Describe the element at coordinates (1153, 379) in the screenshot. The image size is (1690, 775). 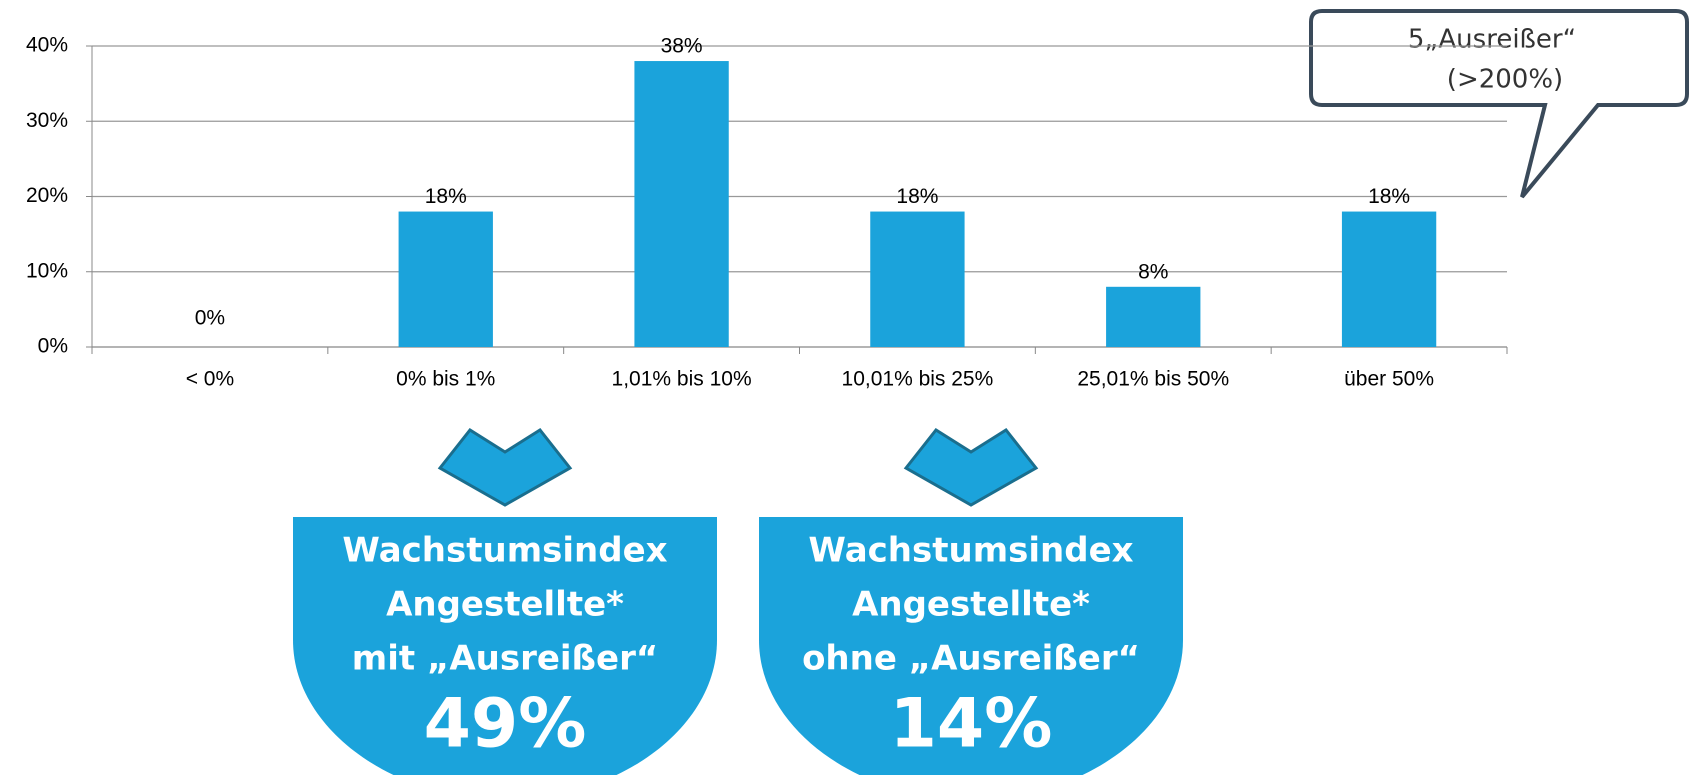
I see `x-tick-label: 25,01% bis 50%` at that location.